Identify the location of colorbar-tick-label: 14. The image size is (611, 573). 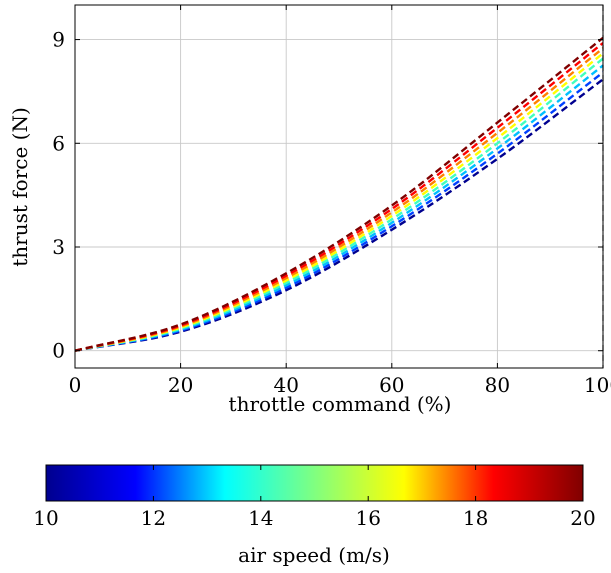
(260, 518).